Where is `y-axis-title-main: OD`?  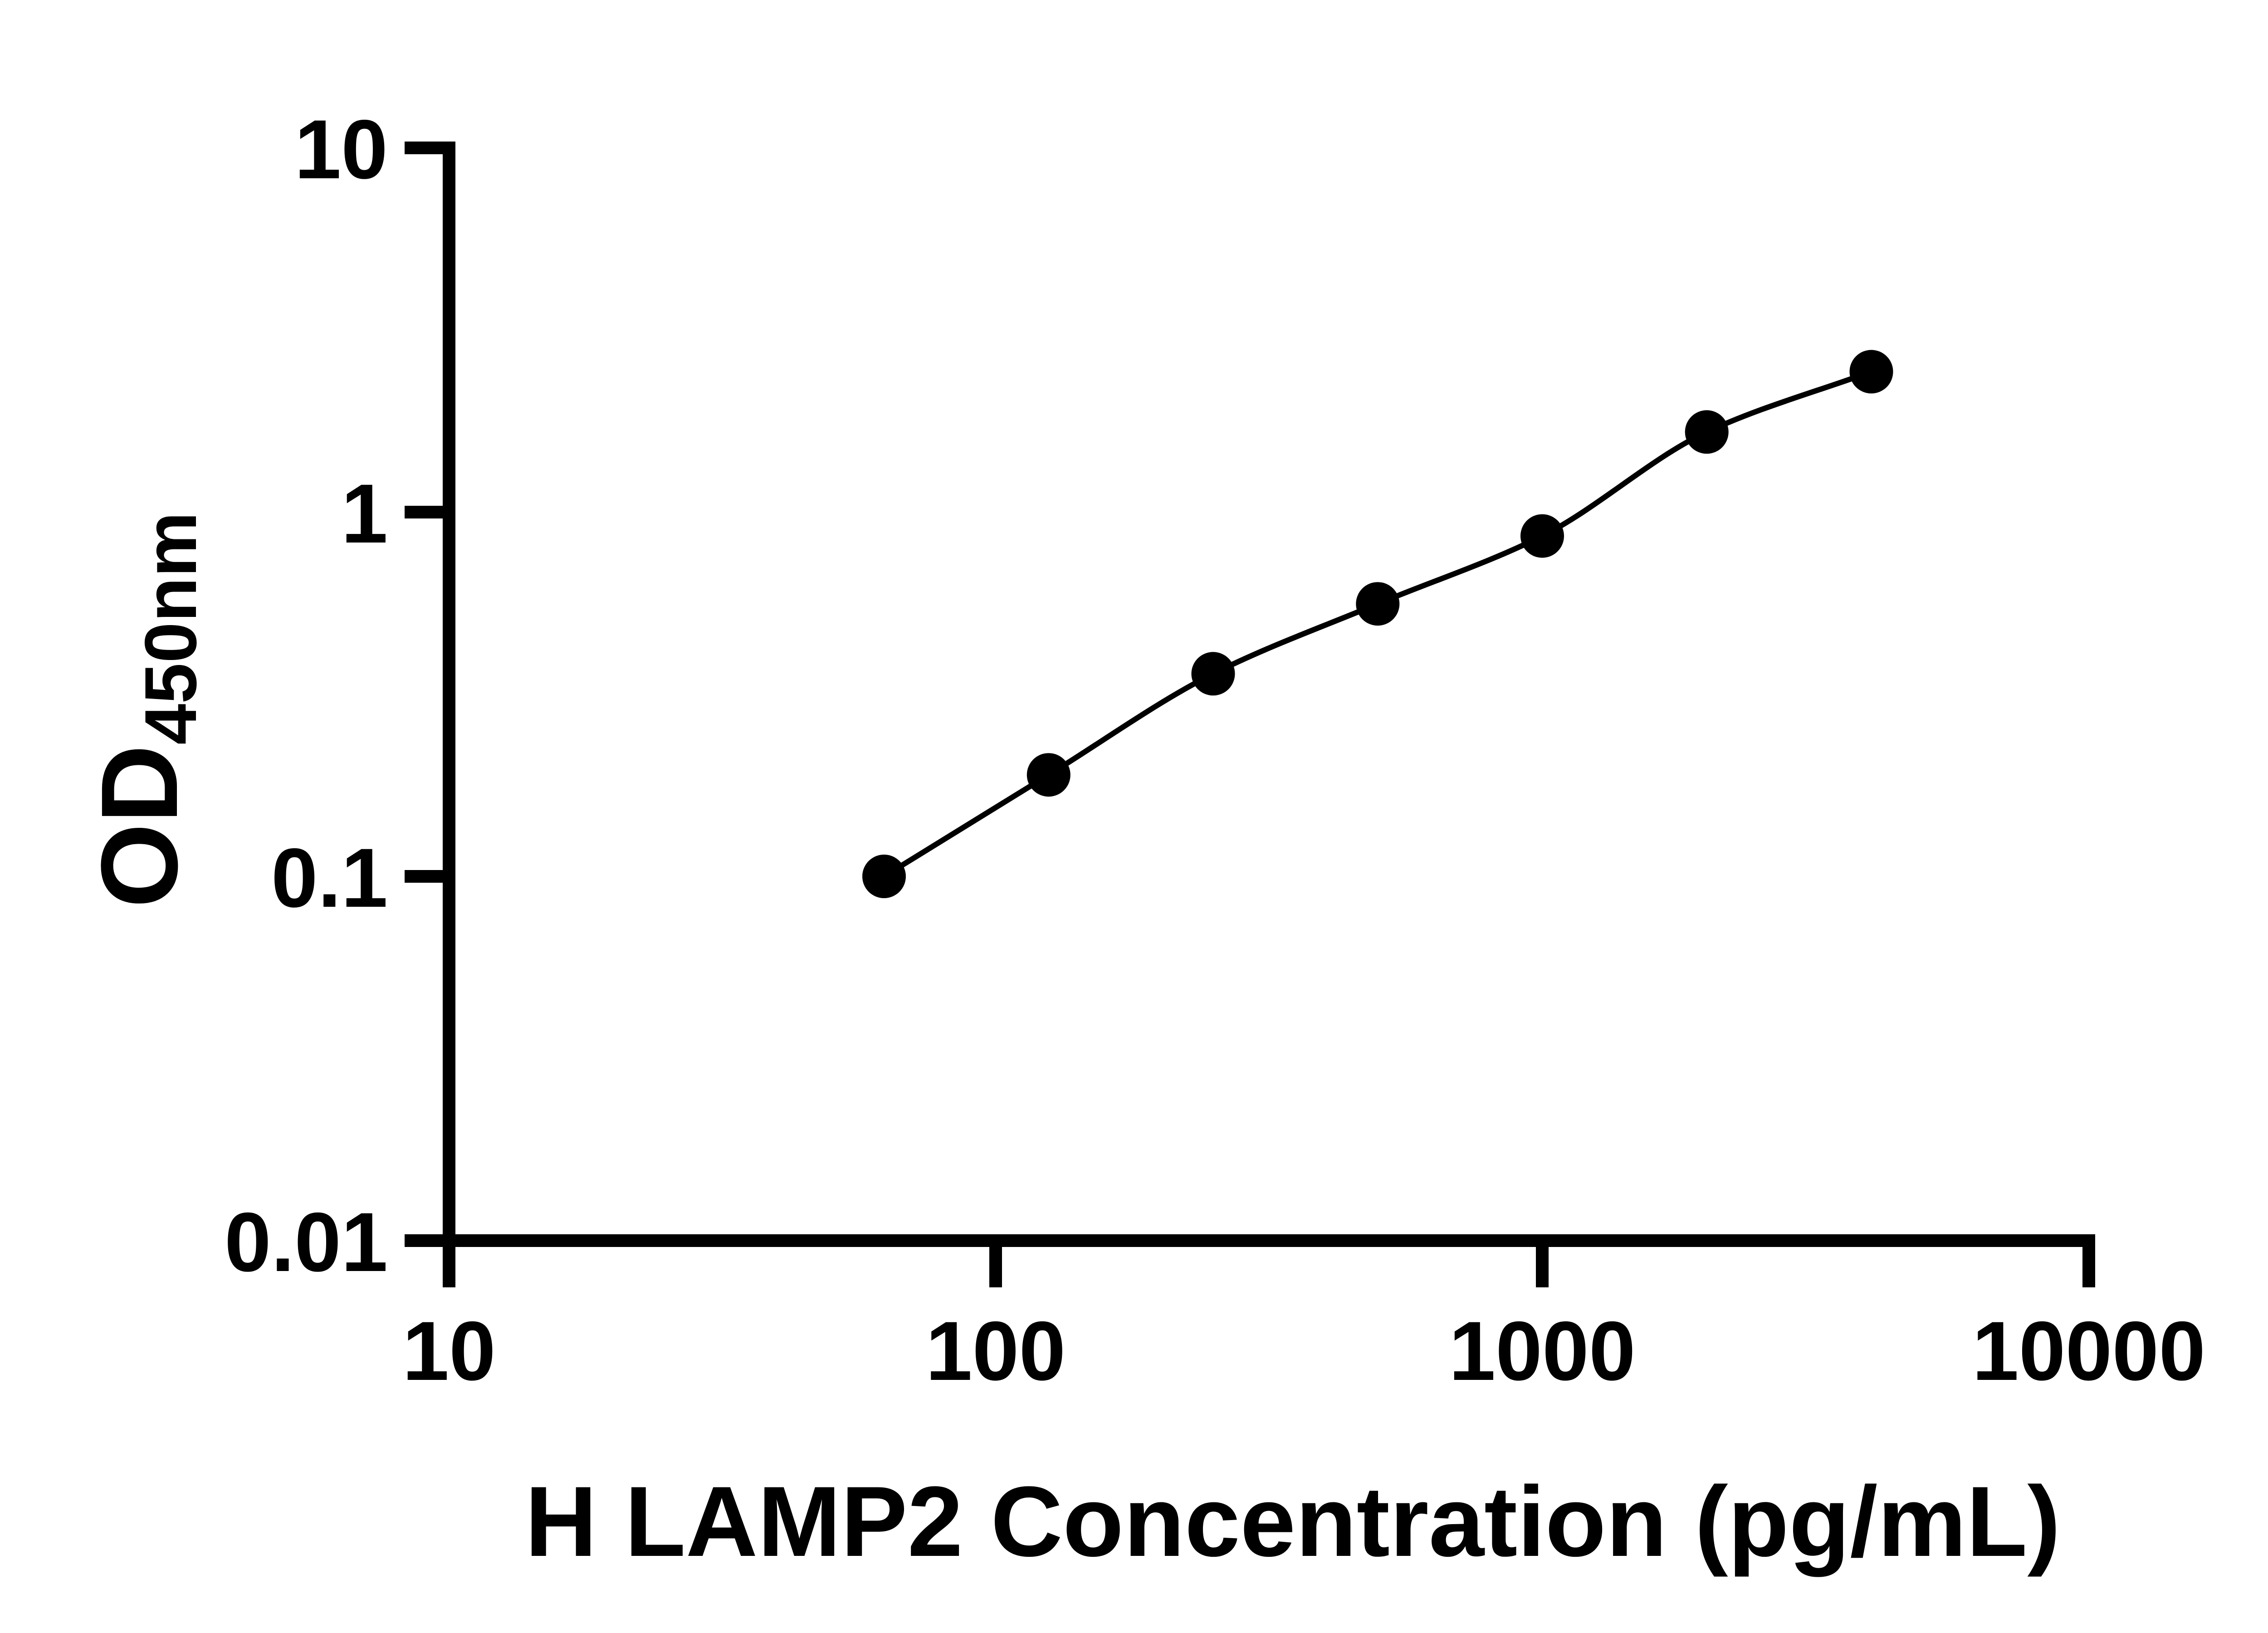
y-axis-title-main: OD is located at coordinates (139, 826).